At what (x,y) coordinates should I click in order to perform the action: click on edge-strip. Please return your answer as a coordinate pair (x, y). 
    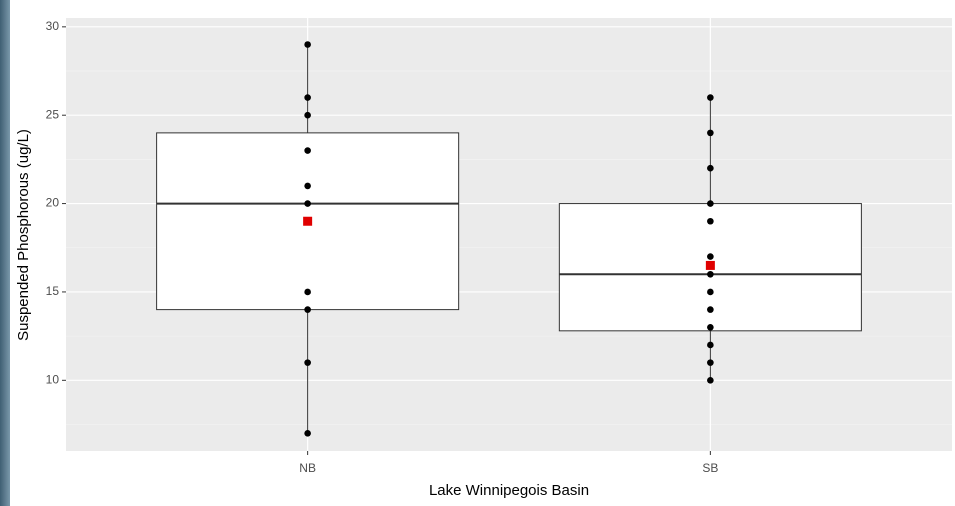
    Looking at the image, I should click on (5, 253).